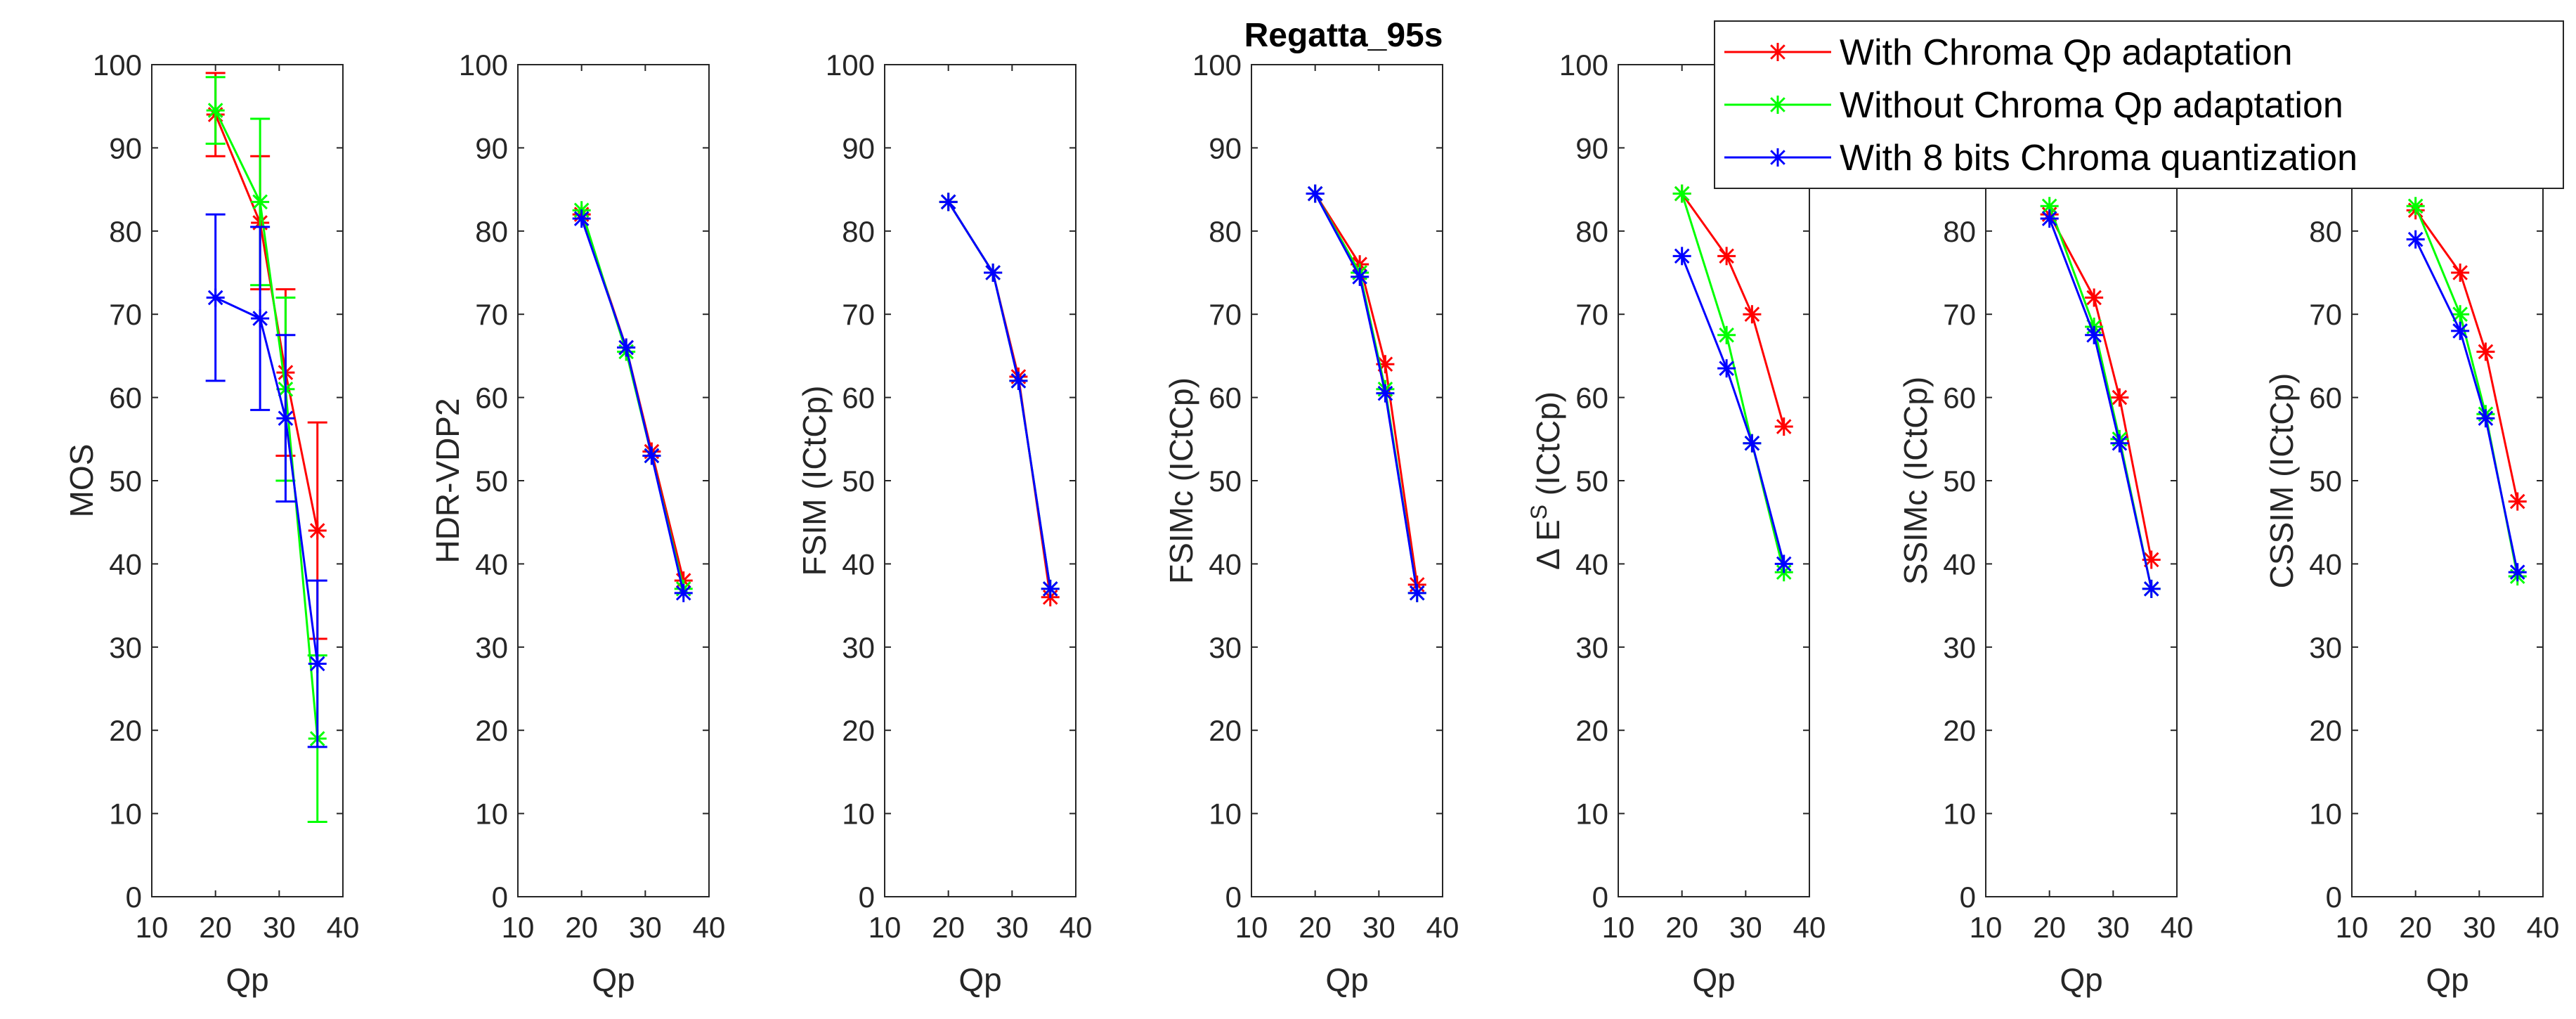  I want to click on plot-area, so click(2081, 480).